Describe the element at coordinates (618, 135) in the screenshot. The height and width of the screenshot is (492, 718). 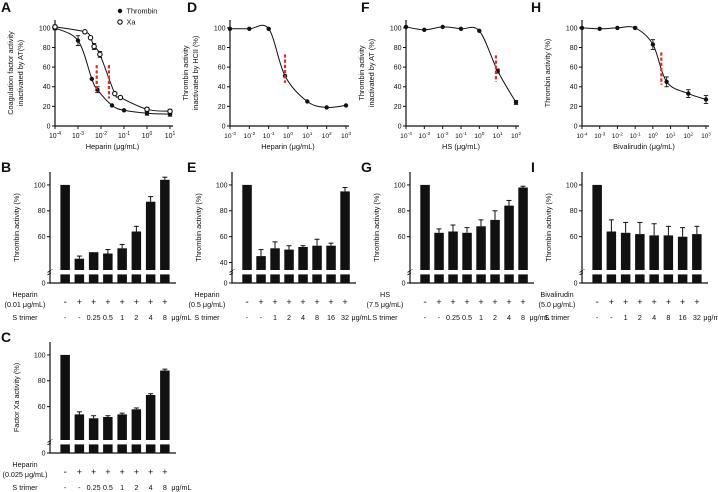
I see `x-tick-label: 10⁻²` at that location.